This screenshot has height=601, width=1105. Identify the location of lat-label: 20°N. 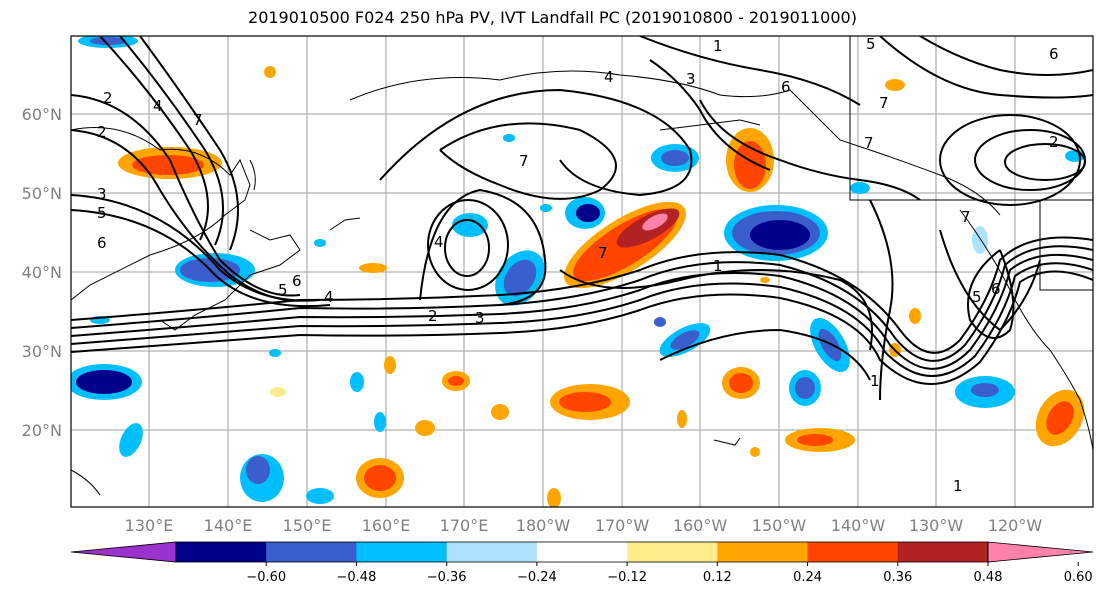
(42, 430).